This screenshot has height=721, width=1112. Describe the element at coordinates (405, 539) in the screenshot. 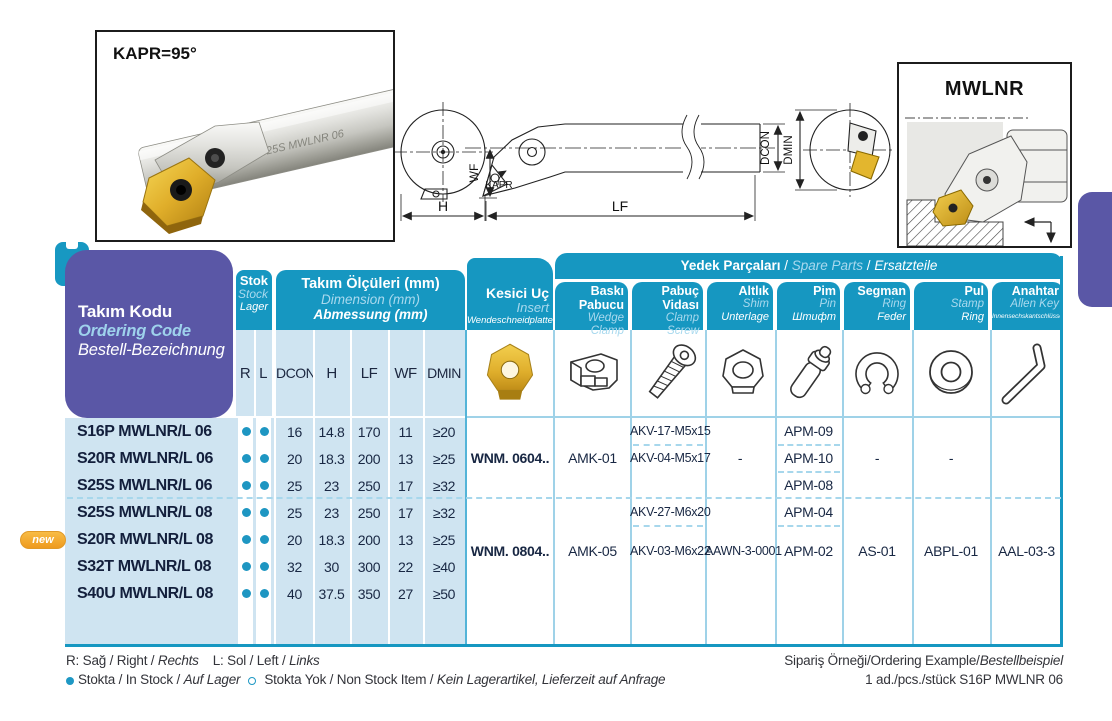

I see `cell-wf: 13` at that location.